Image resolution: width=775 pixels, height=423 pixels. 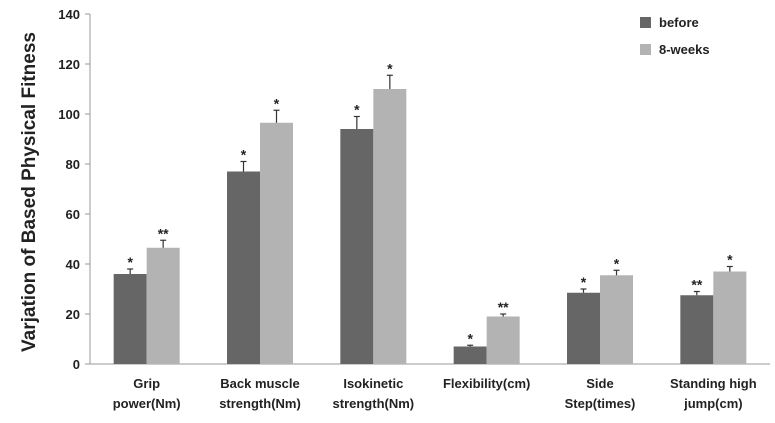 I want to click on legend: before 8-weeks, so click(x=675, y=36).